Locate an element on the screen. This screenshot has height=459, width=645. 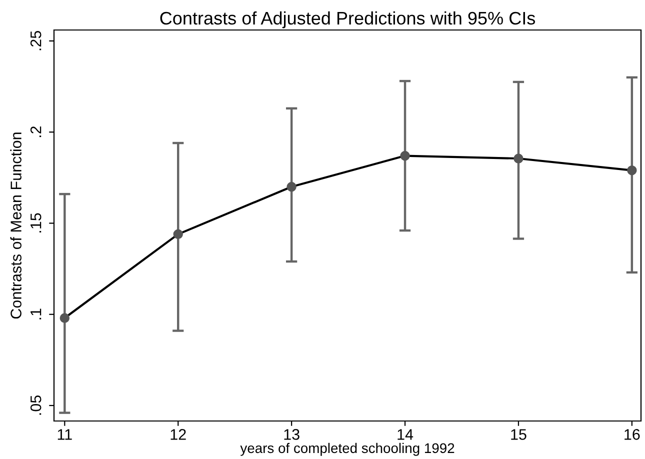
y-tick-label: .15 is located at coordinates (36, 222).